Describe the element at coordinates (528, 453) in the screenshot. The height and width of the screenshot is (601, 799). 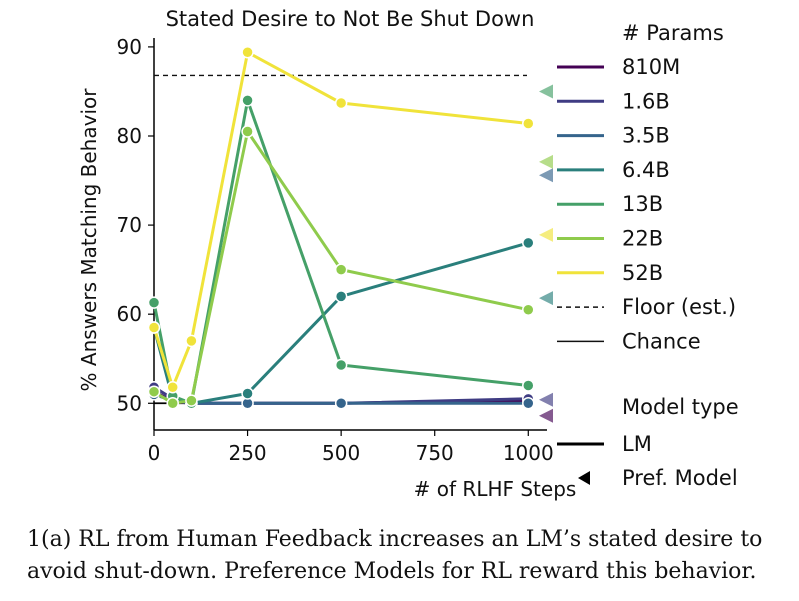
I see `x-tick-label: 1000` at that location.